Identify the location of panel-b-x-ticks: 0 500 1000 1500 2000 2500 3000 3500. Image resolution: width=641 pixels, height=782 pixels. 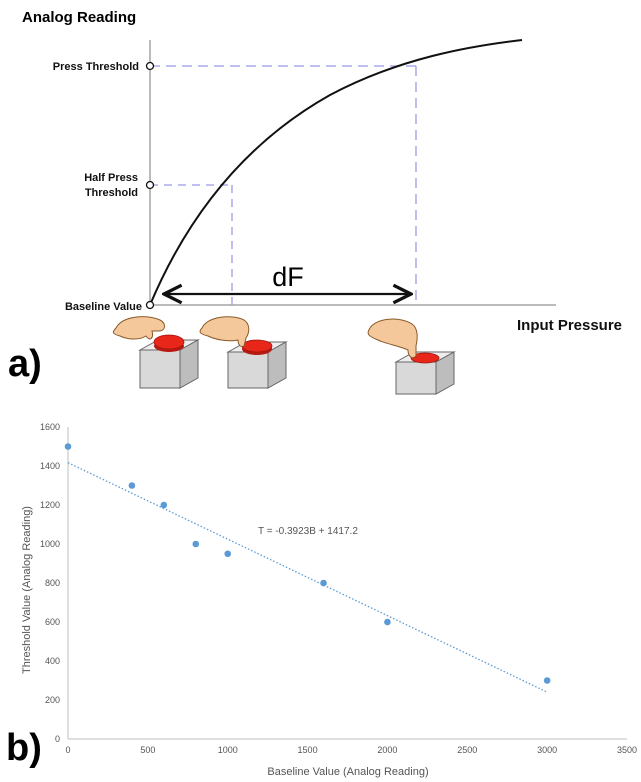
(351, 750).